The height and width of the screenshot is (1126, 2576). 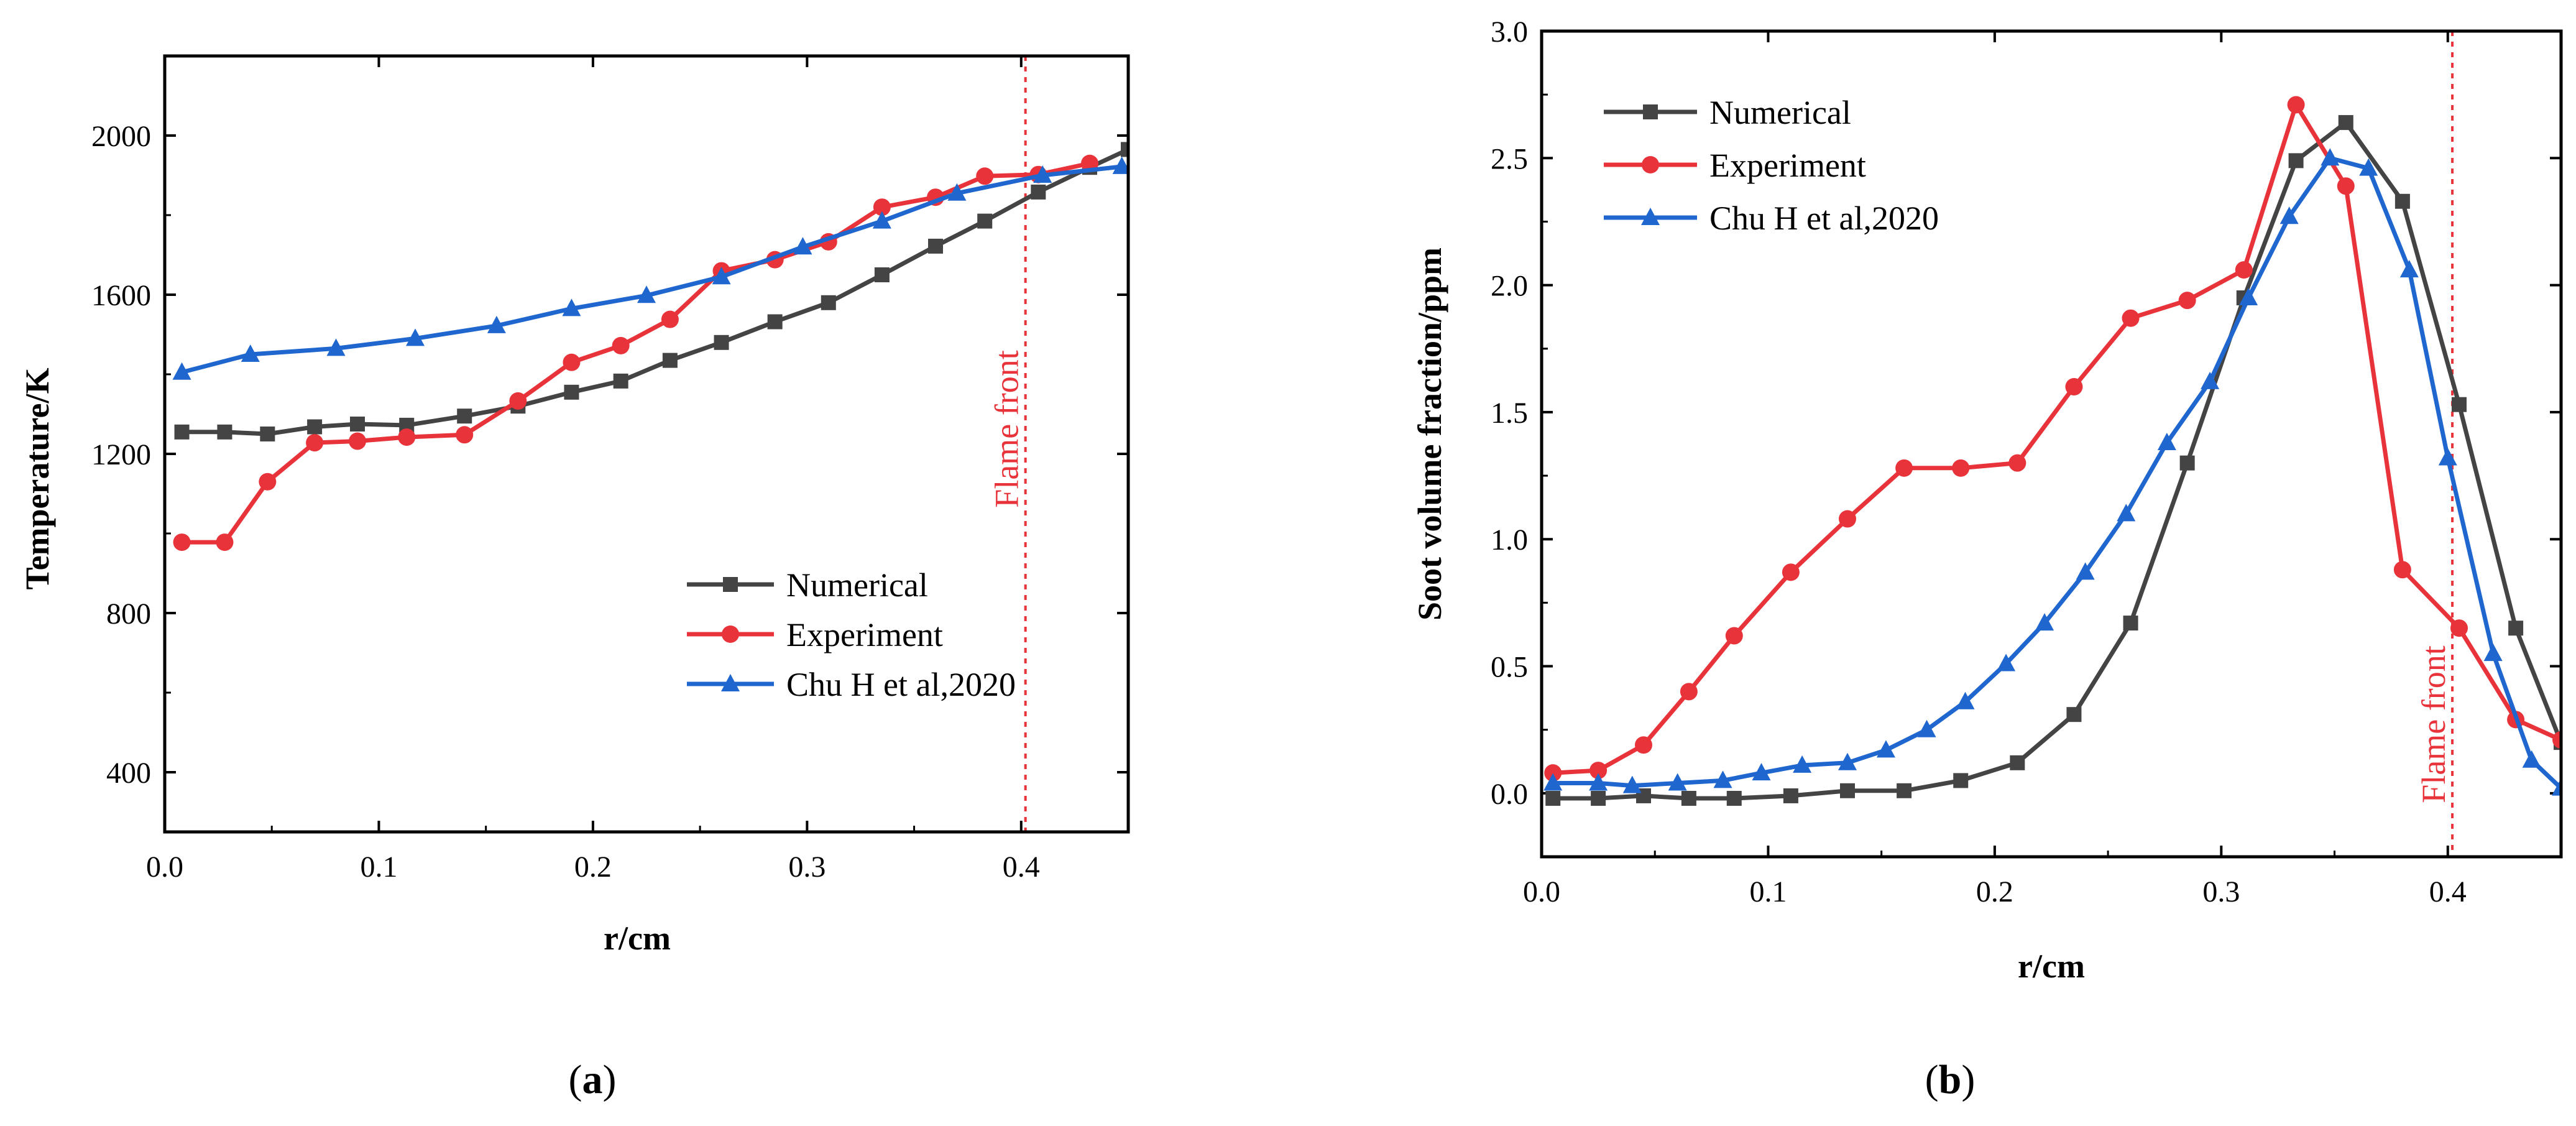 I want to click on y-tick-label-b-4: 2.0, so click(x=1509, y=287).